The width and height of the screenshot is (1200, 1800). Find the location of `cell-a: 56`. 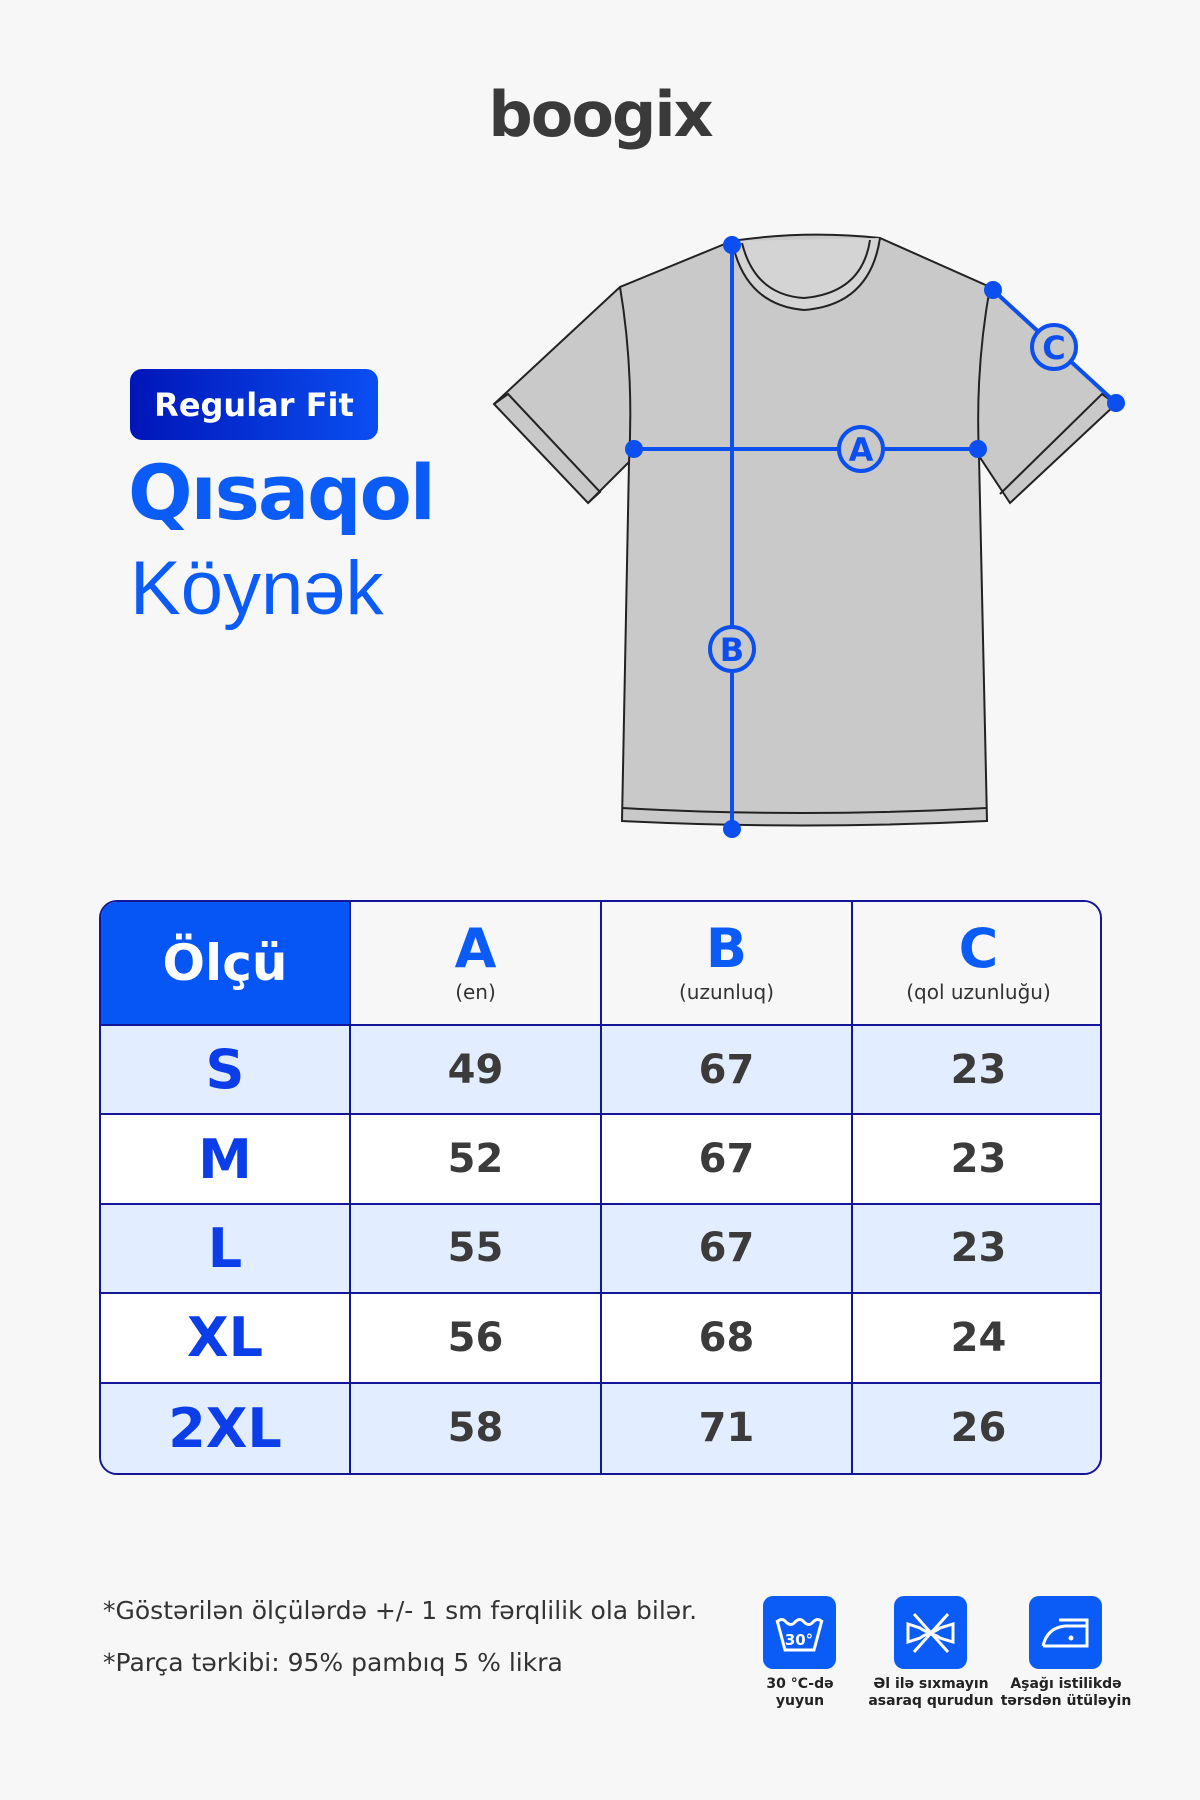

cell-a: 56 is located at coordinates (476, 1339).